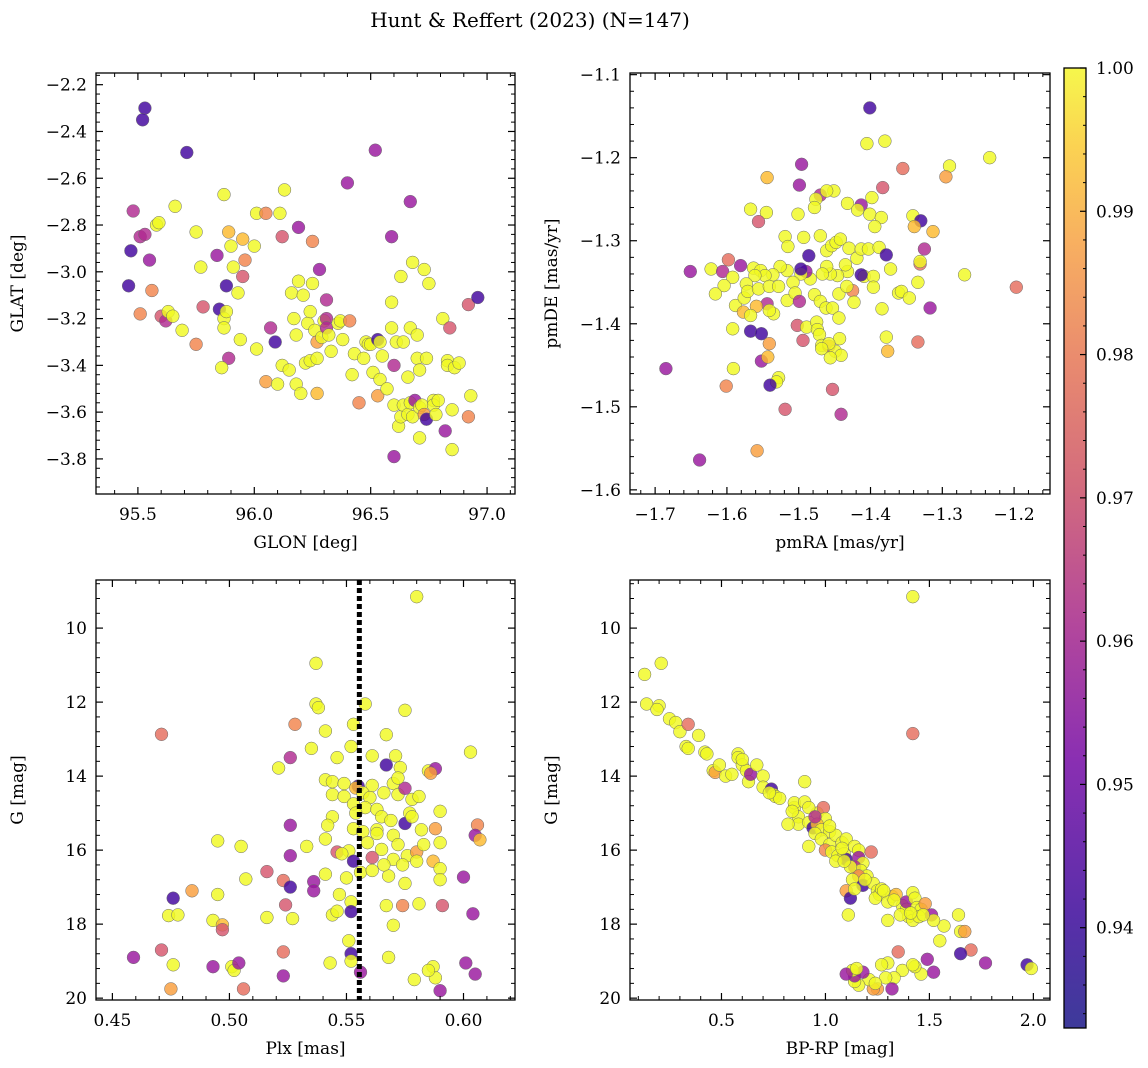 The image size is (1148, 1068). Describe the element at coordinates (1115, 69) in the screenshot. I see `colorbar-tick-label: 1.00` at that location.